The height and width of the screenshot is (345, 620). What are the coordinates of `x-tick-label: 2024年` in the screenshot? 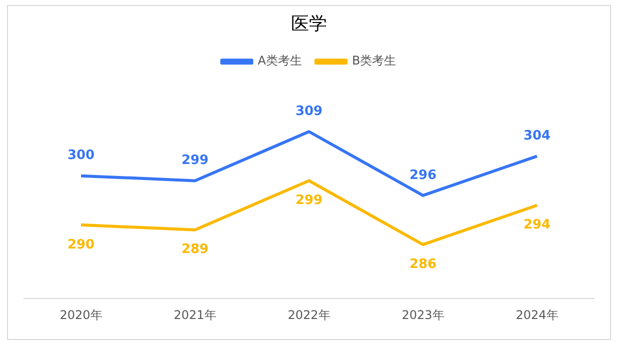 It's located at (537, 315).